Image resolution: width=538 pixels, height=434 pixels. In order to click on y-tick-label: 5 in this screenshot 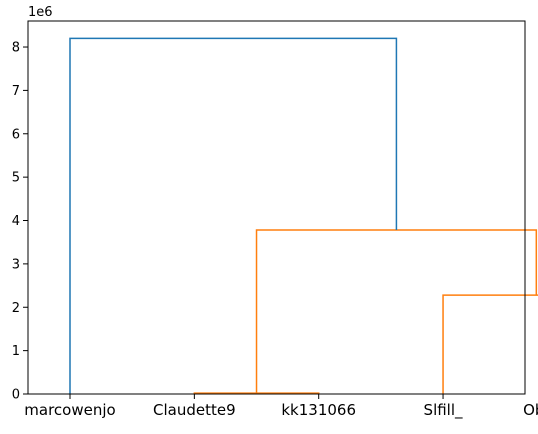, I will do `click(16, 178)`.